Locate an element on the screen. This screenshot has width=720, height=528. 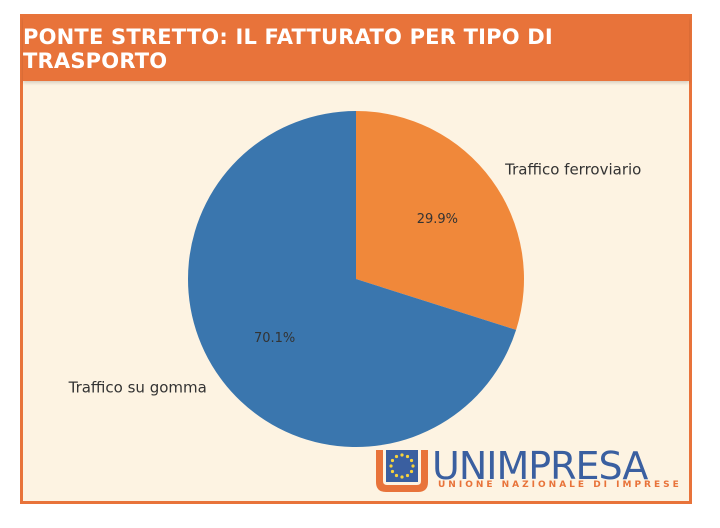
pie-value-label-0: 29.9% is located at coordinates (437, 219).